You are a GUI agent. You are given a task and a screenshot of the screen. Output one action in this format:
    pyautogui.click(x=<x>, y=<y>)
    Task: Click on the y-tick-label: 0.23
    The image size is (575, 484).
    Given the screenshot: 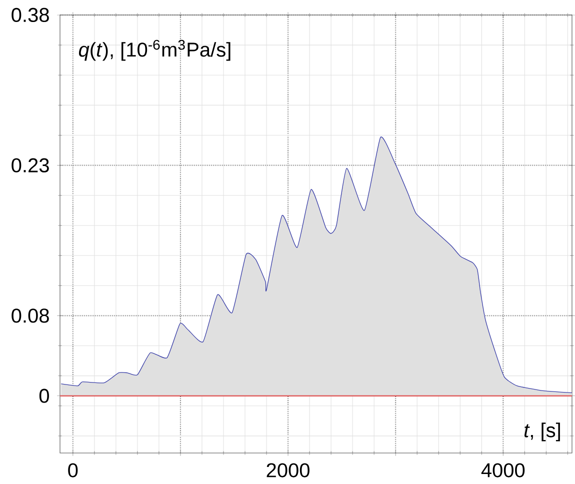 What is the action you would take?
    pyautogui.click(x=30, y=165)
    